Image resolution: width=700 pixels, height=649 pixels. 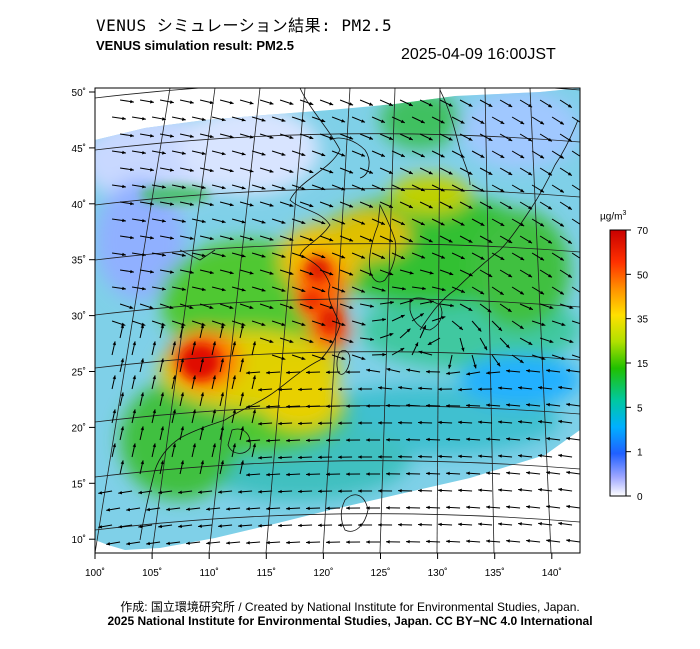 I want to click on colorbar-tick-label: 1, so click(x=640, y=453).